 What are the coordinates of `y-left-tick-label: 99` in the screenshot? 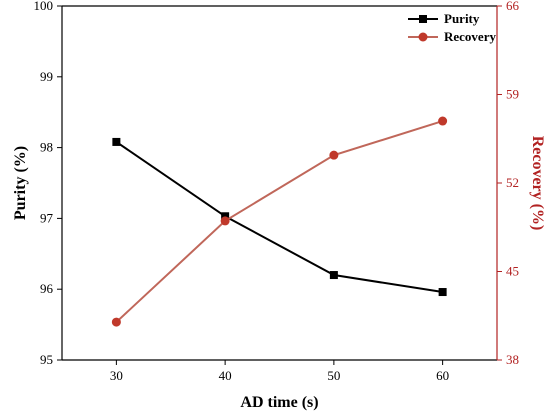 It's located at (46, 76).